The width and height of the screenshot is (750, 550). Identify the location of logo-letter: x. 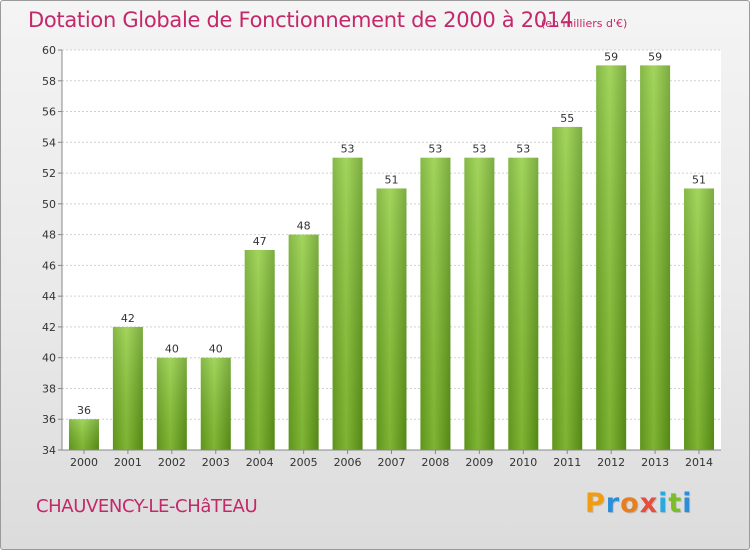
(649, 503).